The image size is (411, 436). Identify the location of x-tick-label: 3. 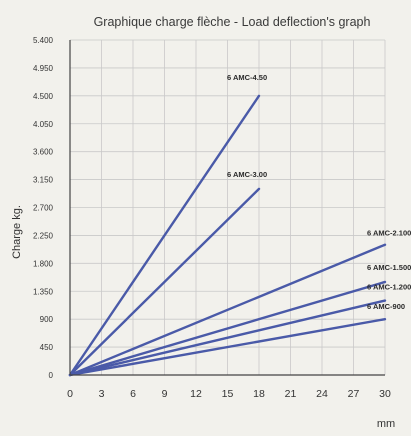
(102, 394).